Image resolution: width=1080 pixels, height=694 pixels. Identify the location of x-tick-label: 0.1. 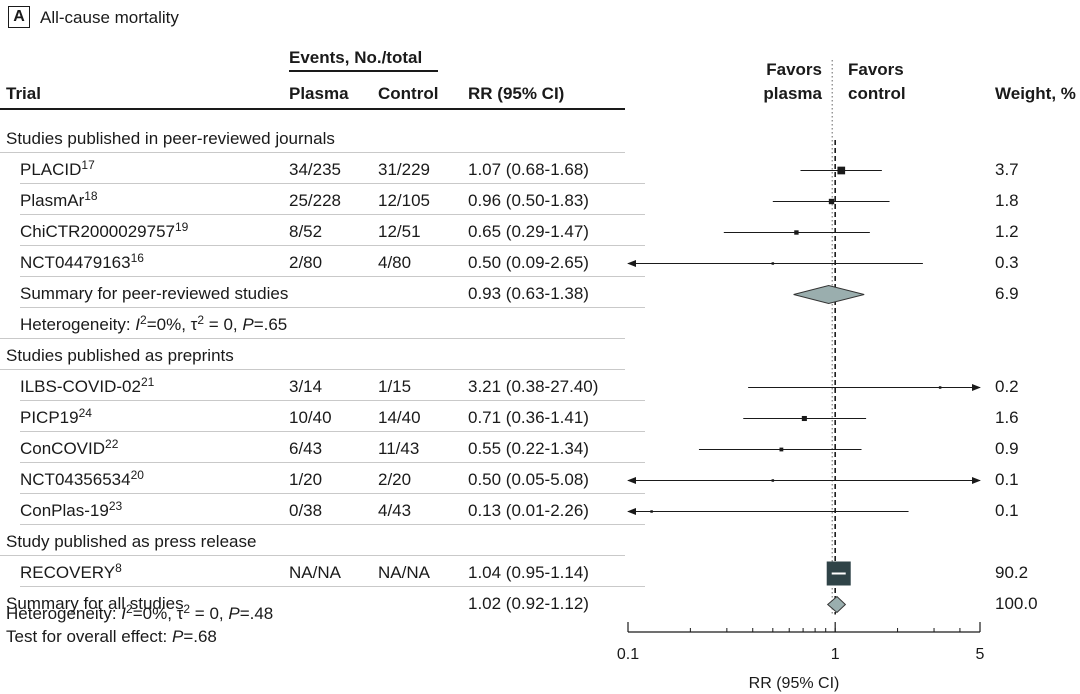
(628, 654).